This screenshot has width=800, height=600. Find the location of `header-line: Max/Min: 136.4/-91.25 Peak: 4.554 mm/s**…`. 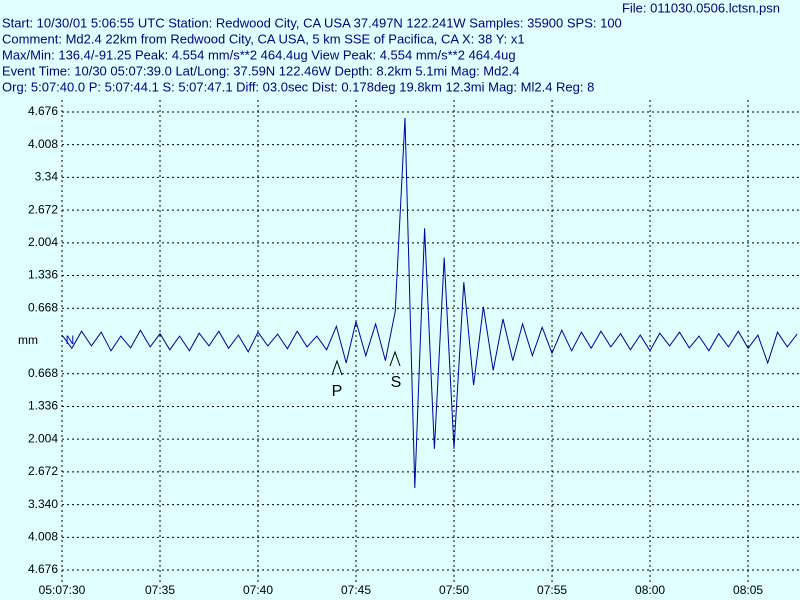

header-line: Max/Min: 136.4/-91.25 Peak: 4.554 mm/s**… is located at coordinates (259, 54).